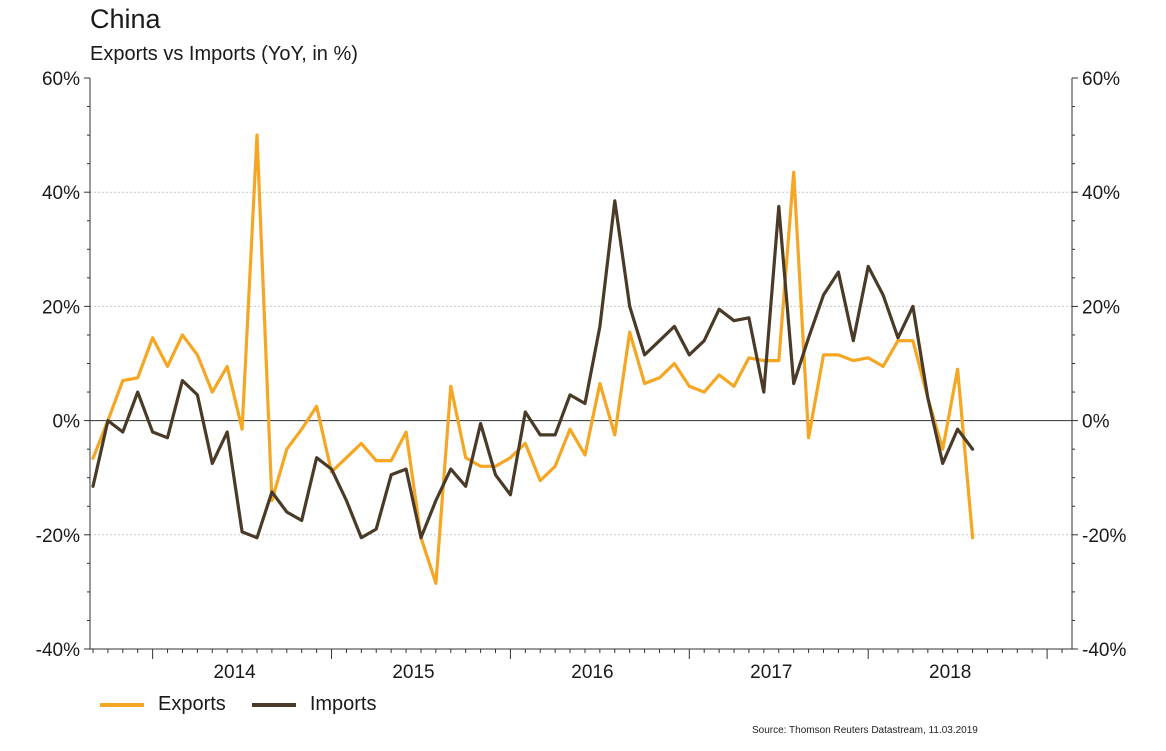  I want to click on y-tick-label-left: -40%, so click(58, 650).